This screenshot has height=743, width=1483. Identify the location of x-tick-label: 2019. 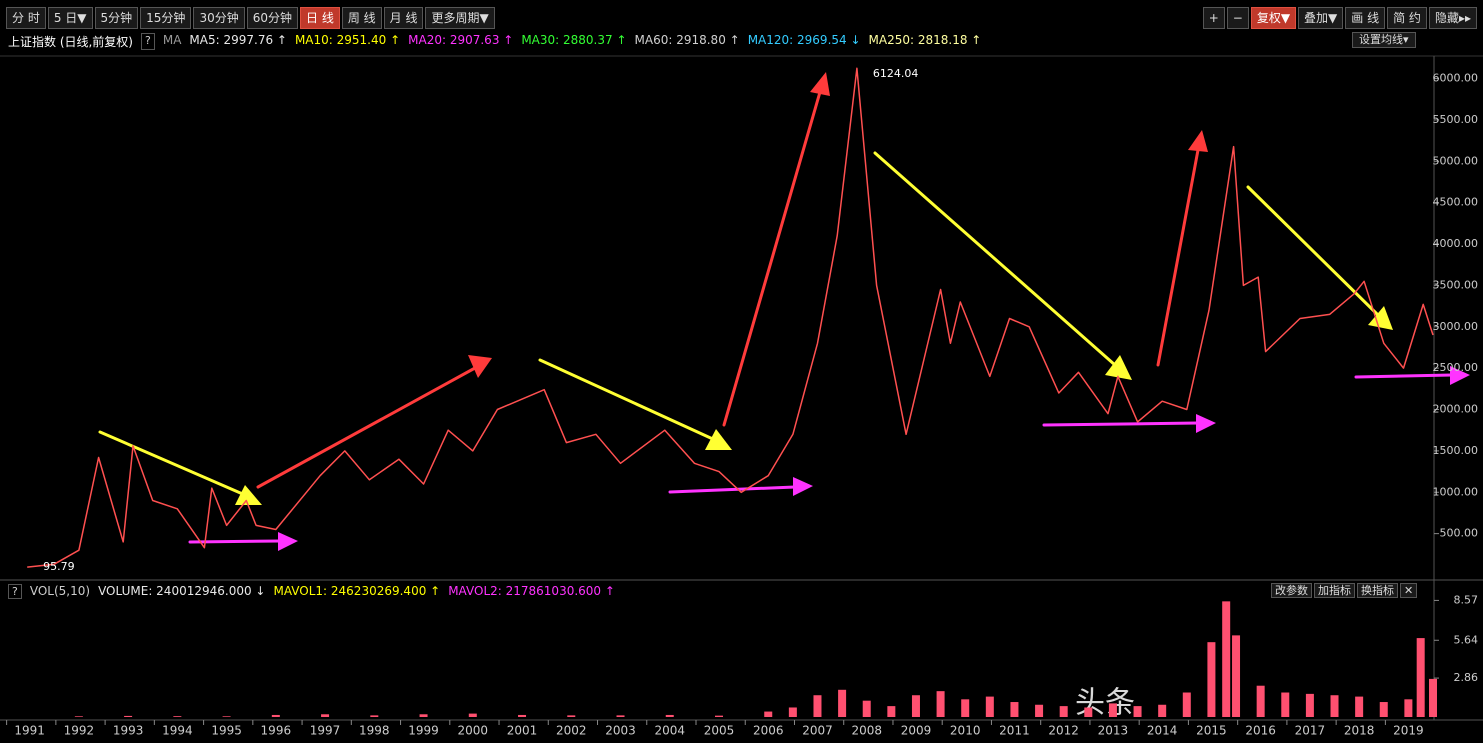
(1408, 731).